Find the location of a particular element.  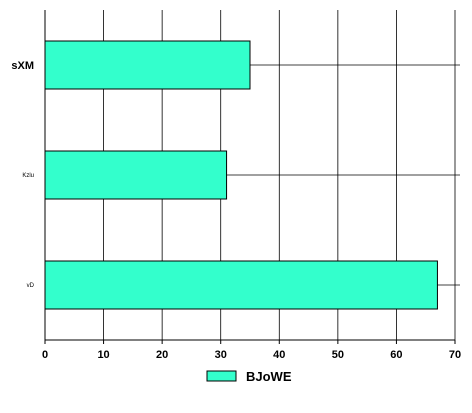

x-tick-label-2: 20 is located at coordinates (162, 355).